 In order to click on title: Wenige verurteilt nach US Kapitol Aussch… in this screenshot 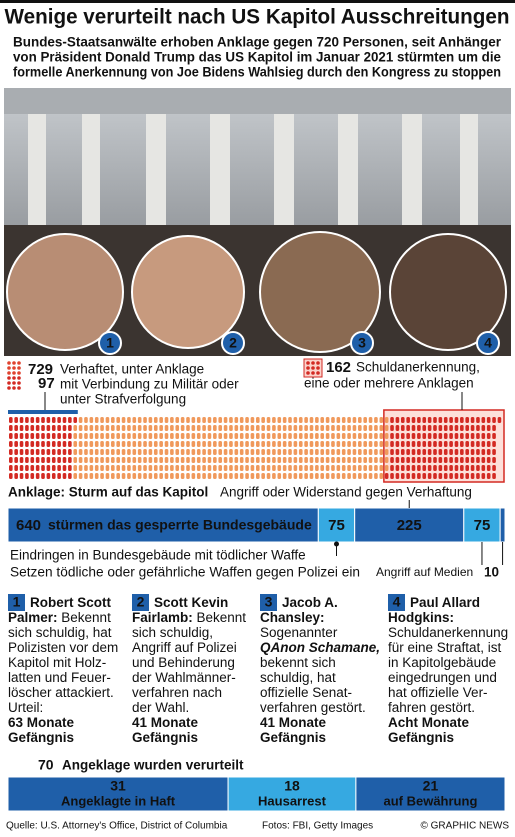, I will do `click(257, 17)`.